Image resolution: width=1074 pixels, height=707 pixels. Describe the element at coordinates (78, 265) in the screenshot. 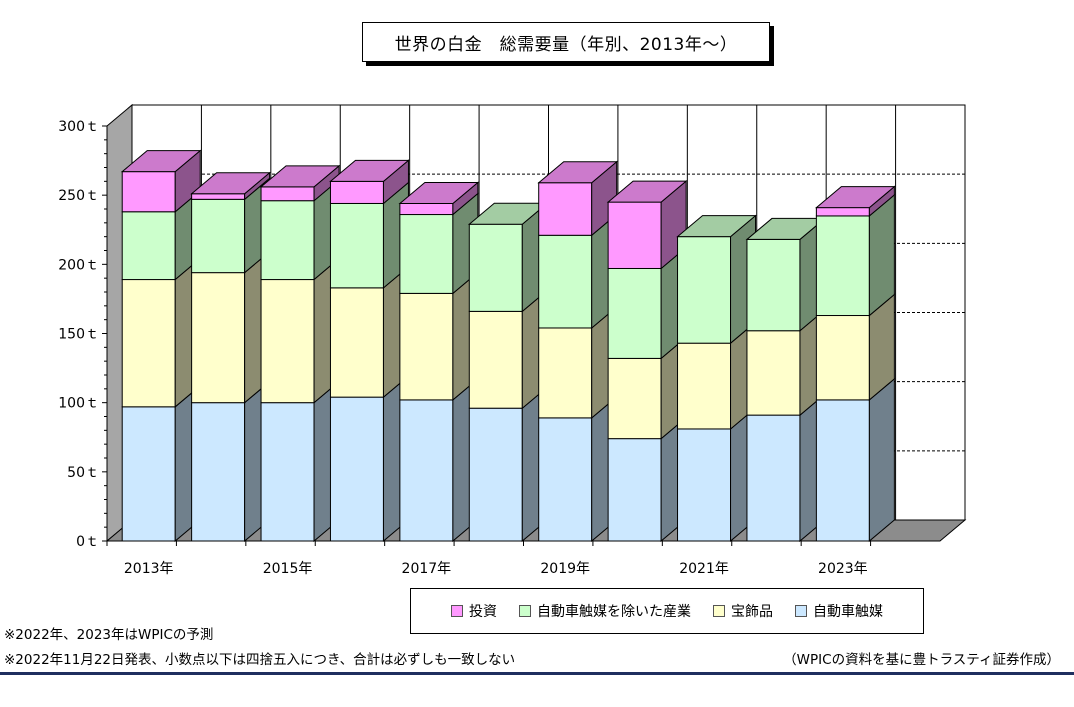

I see `y-tick-label: 200ｔ` at that location.